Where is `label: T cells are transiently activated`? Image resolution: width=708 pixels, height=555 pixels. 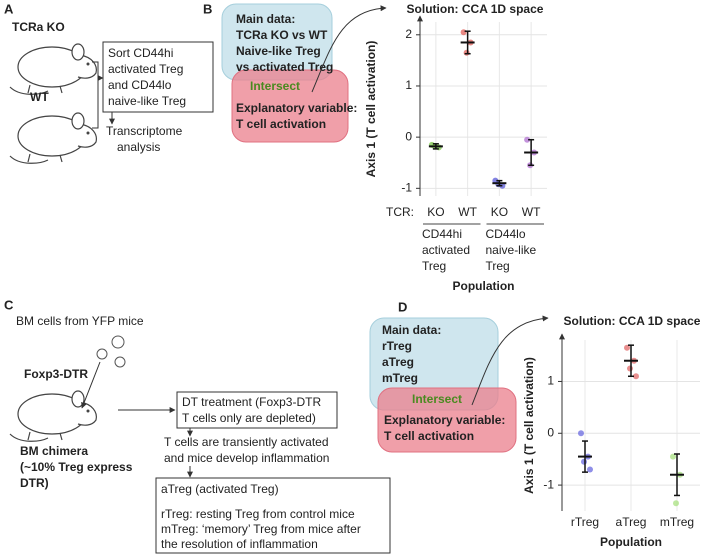
label: T cells are transiently activated is located at coordinates (246, 442).